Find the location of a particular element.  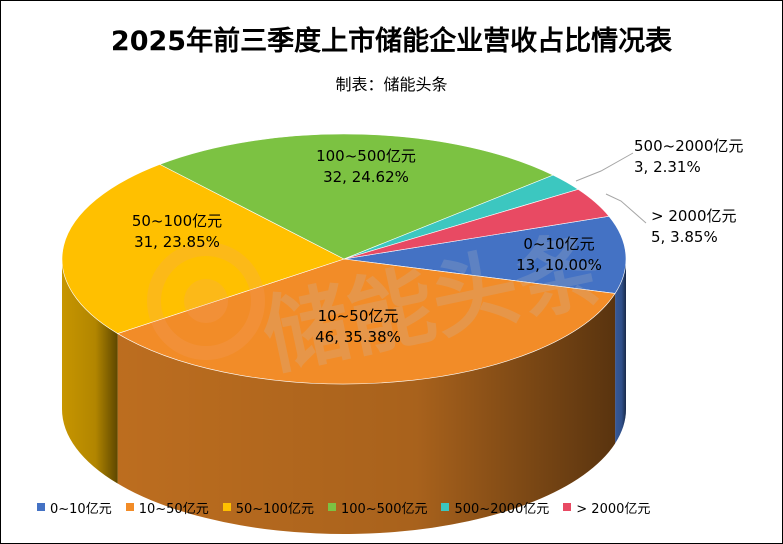

chart-title: 2025年前三季度上市储能企业营收占比情况表 is located at coordinates (391, 41).